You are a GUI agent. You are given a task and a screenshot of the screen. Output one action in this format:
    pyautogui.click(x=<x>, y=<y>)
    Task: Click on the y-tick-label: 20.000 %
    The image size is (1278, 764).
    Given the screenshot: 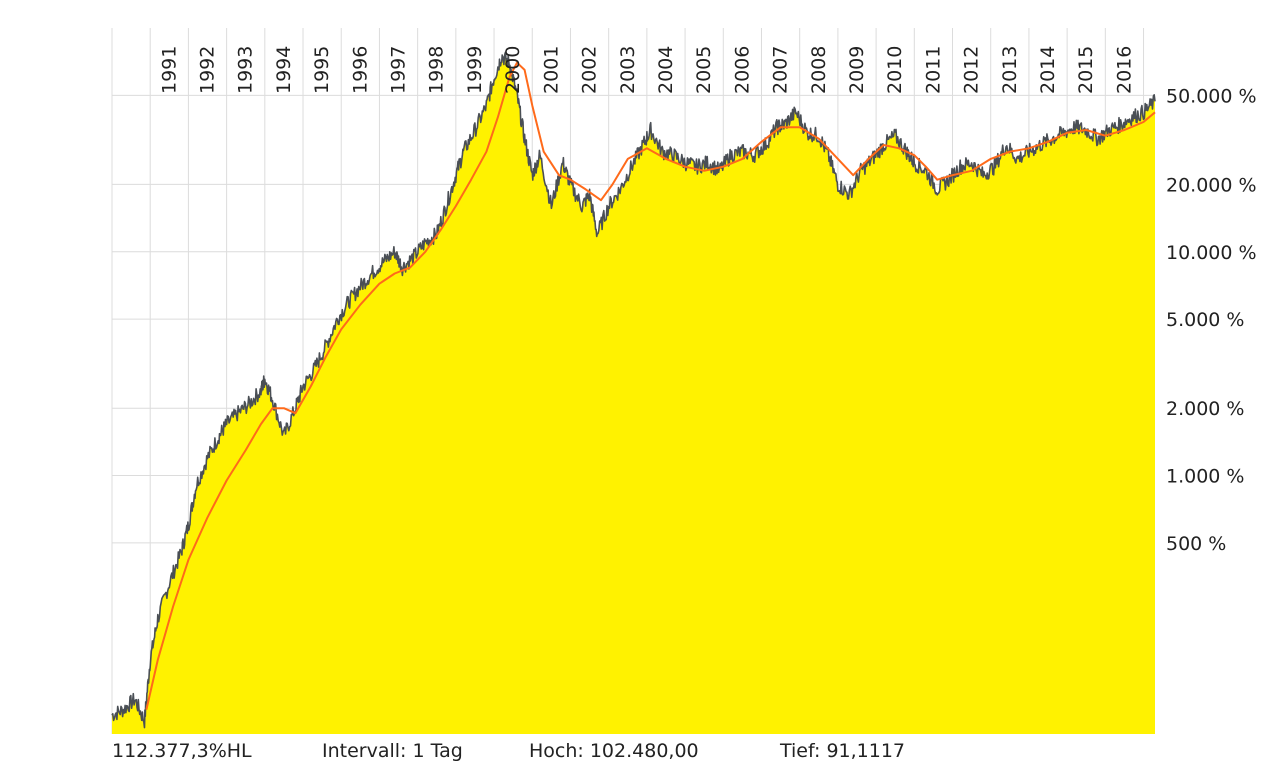 What is the action you would take?
    pyautogui.click(x=1211, y=185)
    